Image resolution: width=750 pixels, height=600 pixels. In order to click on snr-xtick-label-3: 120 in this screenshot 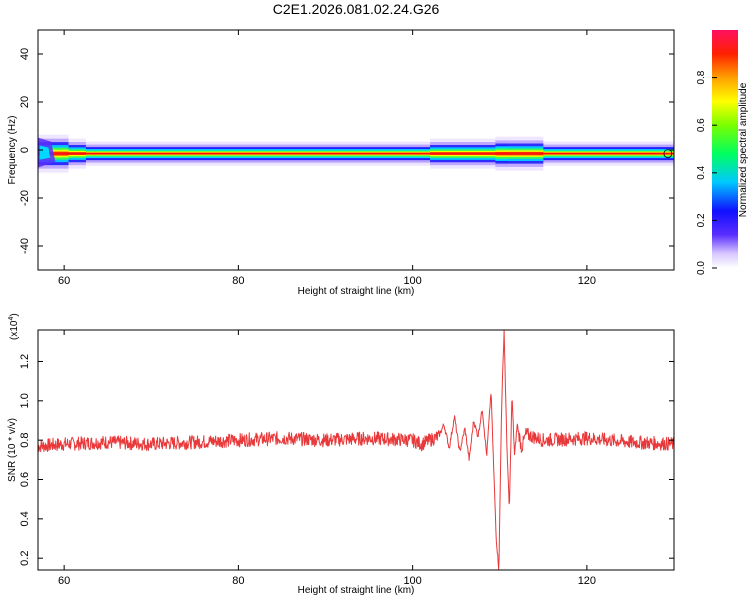, I will do `click(587, 581)`.